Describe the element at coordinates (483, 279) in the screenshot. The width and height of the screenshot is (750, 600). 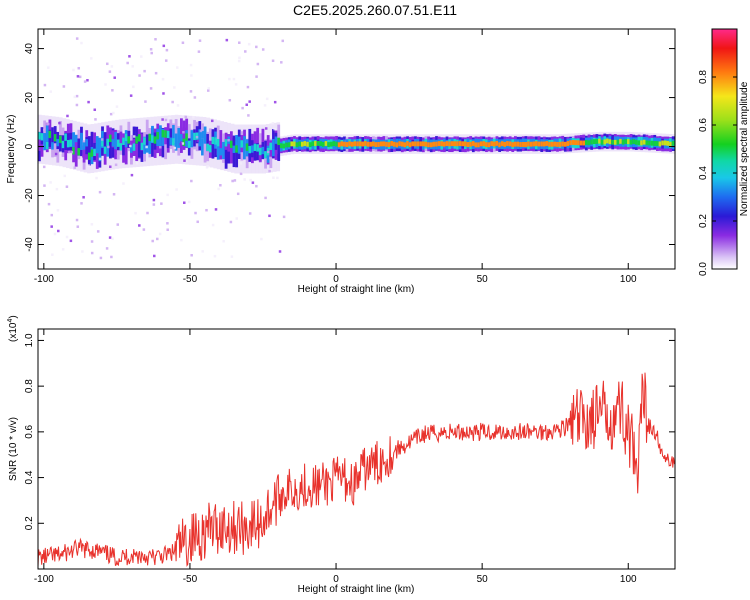
I see `spectrogram-xtick-label: 50` at that location.